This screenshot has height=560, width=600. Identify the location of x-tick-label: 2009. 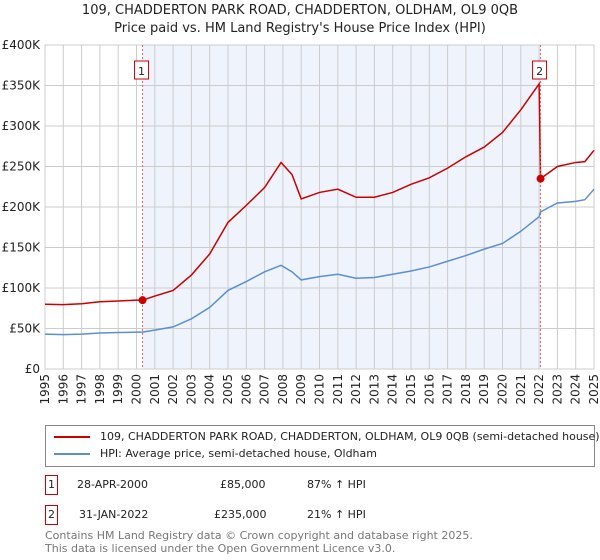
(301, 389).